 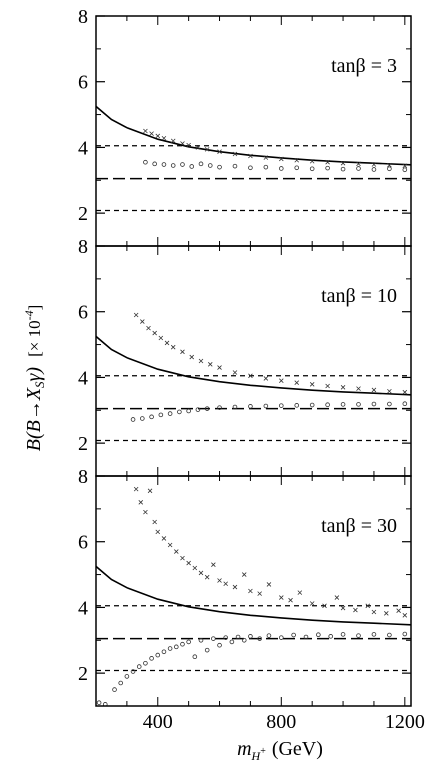 I want to click on y-axis-label-main: B(B, so click(x=34, y=435).